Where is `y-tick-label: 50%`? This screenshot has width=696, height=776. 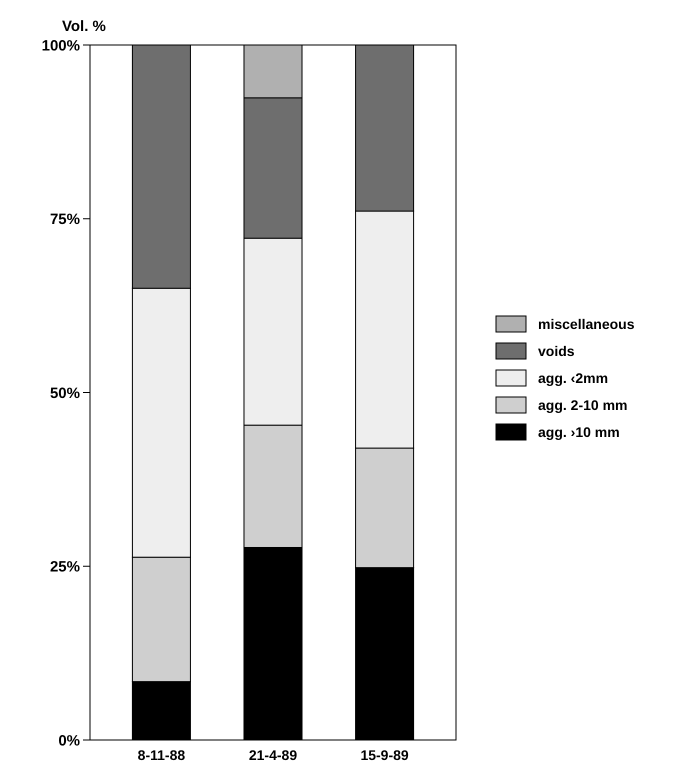 y-tick-label: 50% is located at coordinates (65, 393).